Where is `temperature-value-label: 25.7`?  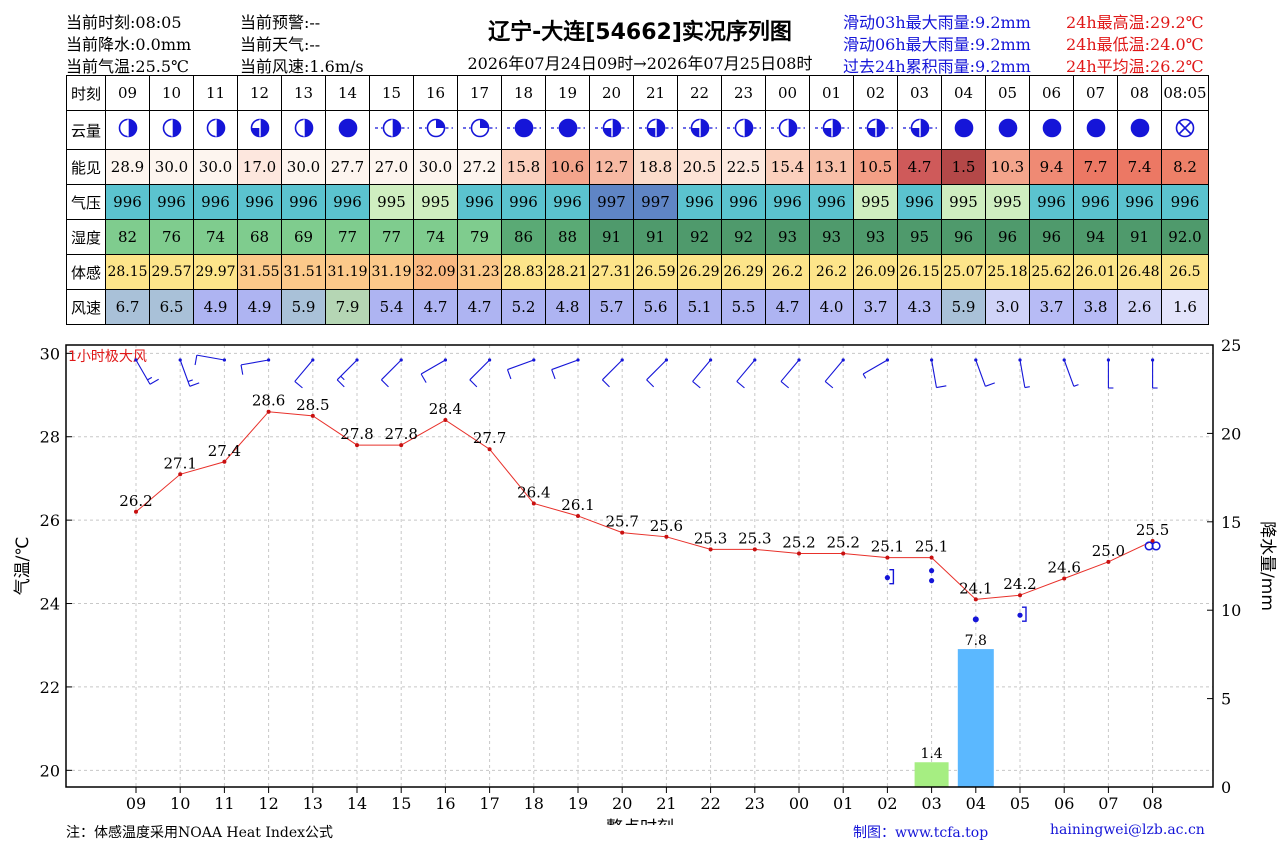
temperature-value-label: 25.7 is located at coordinates (621, 522).